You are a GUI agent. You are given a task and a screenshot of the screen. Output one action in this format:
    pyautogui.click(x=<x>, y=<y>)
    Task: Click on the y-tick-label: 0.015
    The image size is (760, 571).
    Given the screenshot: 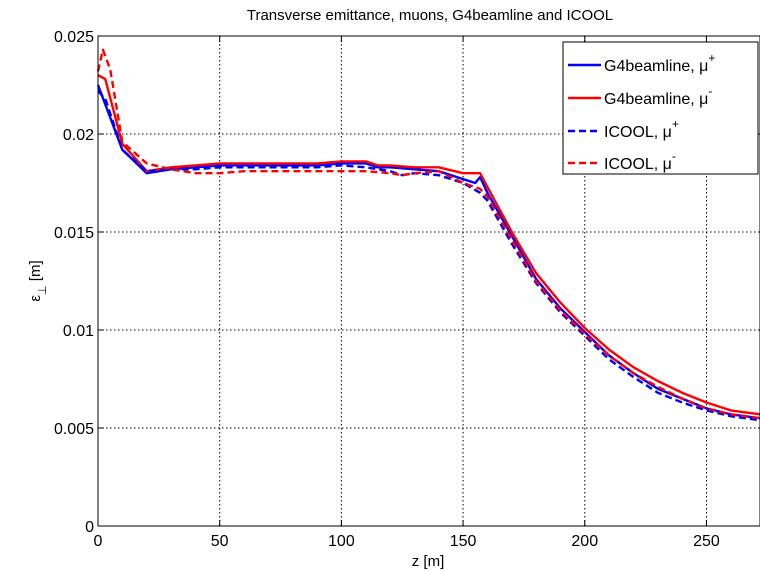 What is the action you would take?
    pyautogui.click(x=74, y=233)
    